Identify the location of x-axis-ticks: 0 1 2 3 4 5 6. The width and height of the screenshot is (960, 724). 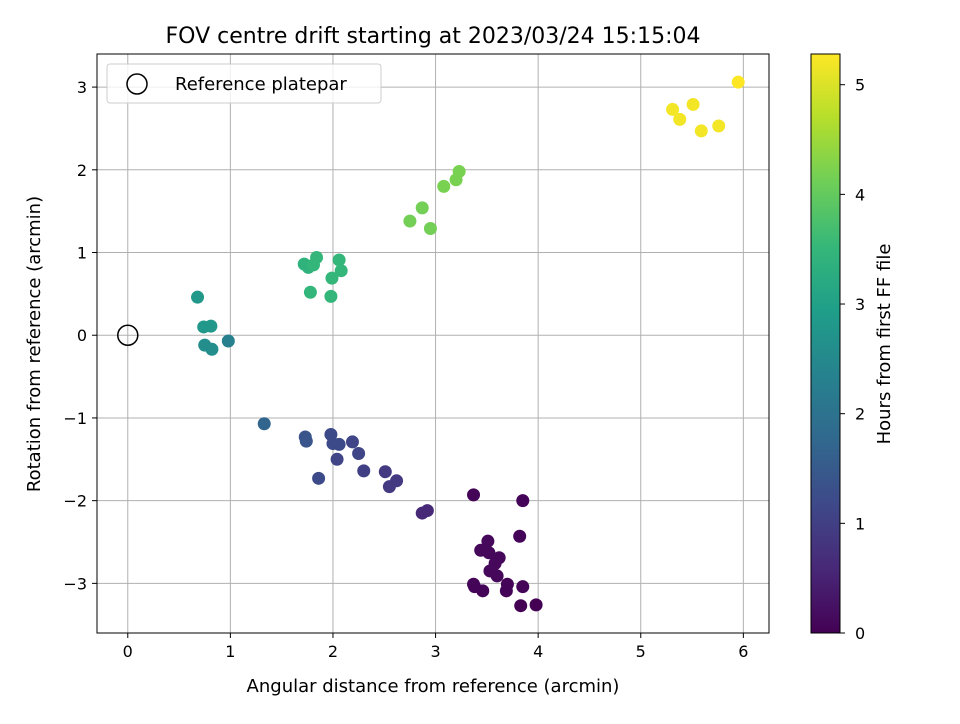
(435, 647).